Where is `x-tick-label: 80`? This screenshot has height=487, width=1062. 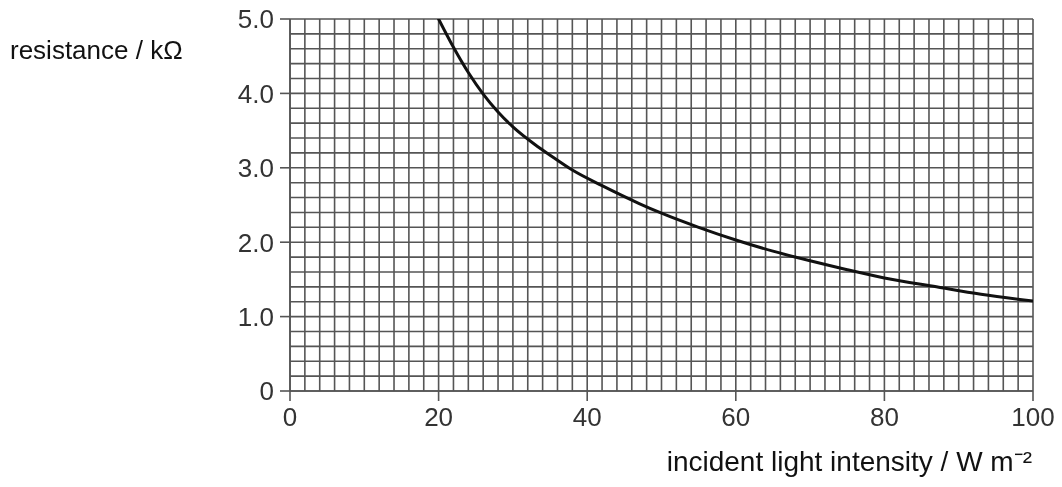
x-tick-label: 80 is located at coordinates (884, 417).